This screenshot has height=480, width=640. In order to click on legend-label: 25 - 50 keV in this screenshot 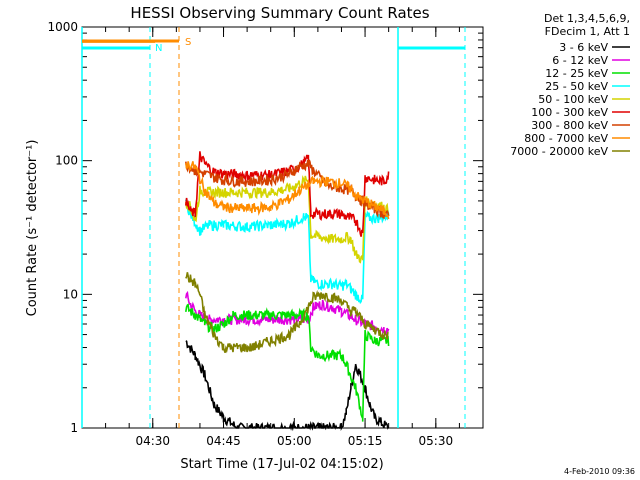, I will do `click(576, 86)`.